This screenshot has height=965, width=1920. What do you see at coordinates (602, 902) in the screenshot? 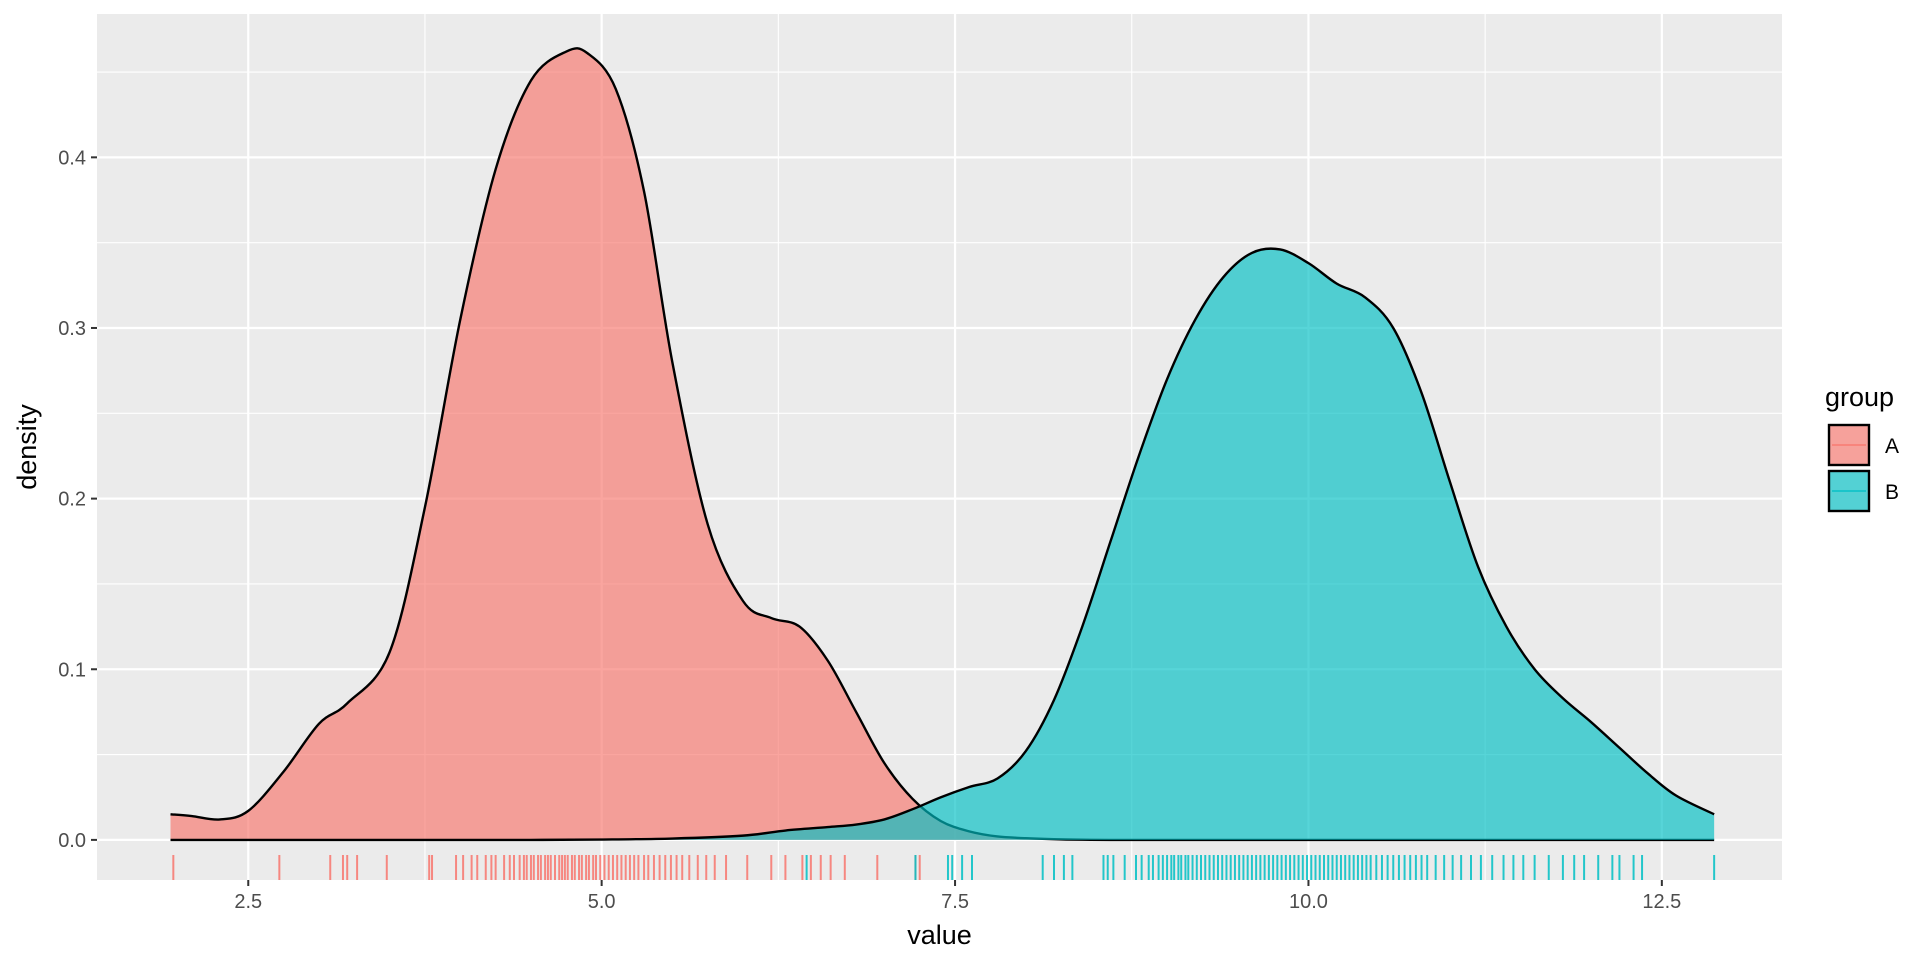
I see `x-tick-label: 5.0` at bounding box center [602, 902].